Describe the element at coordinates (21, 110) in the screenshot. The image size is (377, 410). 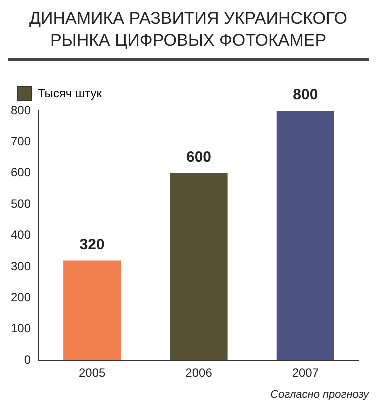
I see `y-tick-label: 800` at that location.